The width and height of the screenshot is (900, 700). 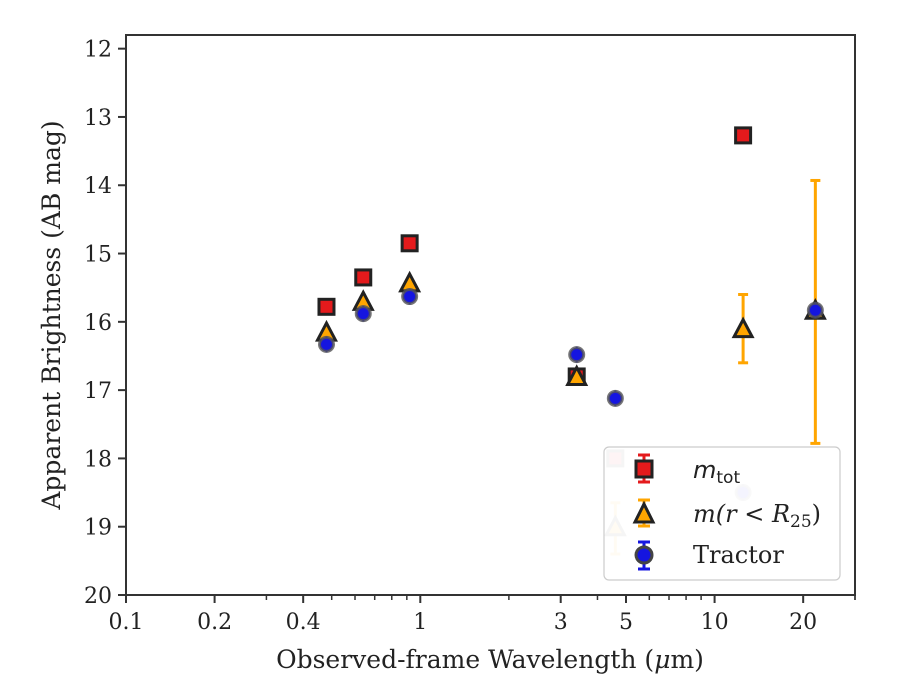 What do you see at coordinates (644, 555) in the screenshot?
I see `legend-circle-marker` at bounding box center [644, 555].